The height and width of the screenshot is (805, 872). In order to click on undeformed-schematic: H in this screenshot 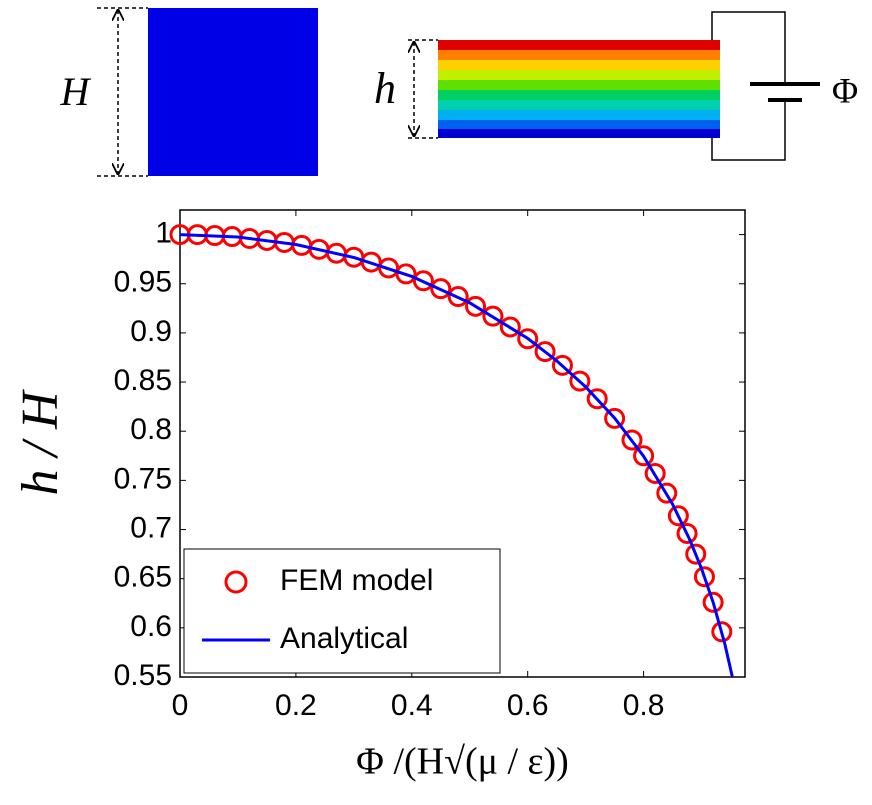, I will do `click(189, 92)`.